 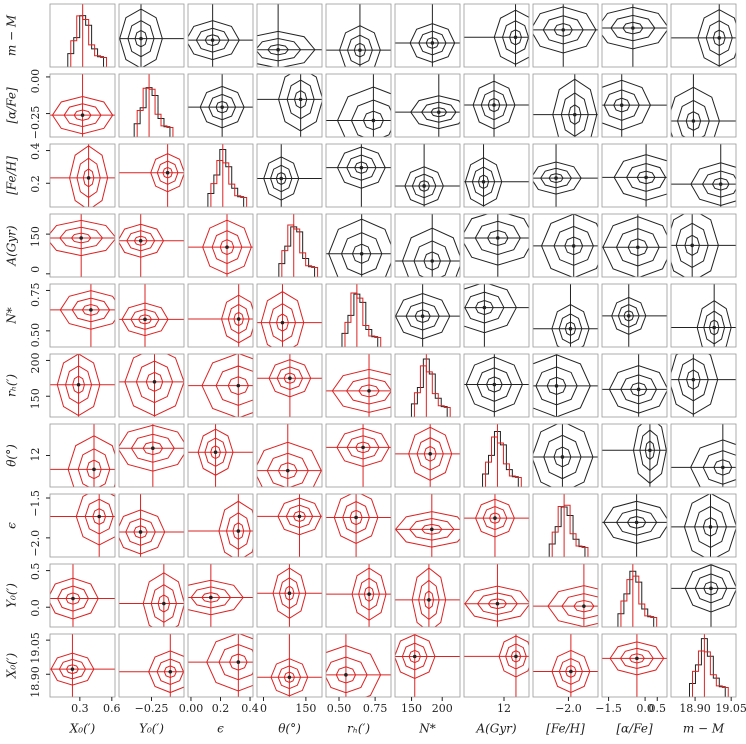 What do you see at coordinates (35, 455) in the screenshot?
I see `y-tick-label: 12` at bounding box center [35, 455].